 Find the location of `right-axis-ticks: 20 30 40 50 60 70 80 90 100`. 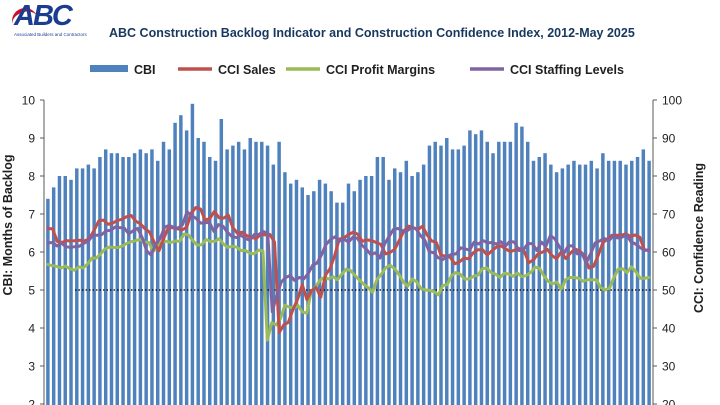

right-axis-ticks: 20 30 40 50 60 70 80 90 100 is located at coordinates (667, 249).